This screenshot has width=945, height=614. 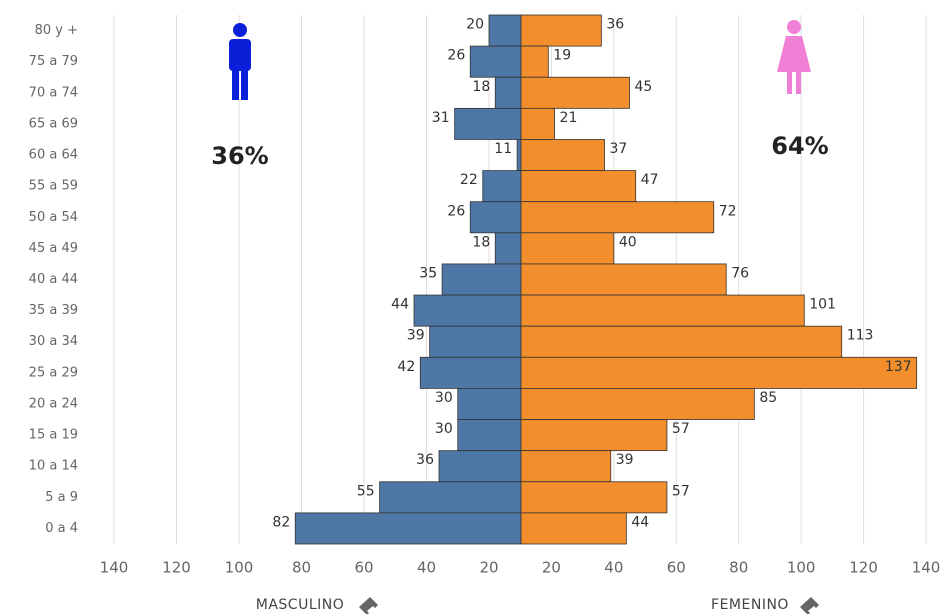 What do you see at coordinates (56, 30) in the screenshot?
I see `y-tick-label: 80 y +` at bounding box center [56, 30].